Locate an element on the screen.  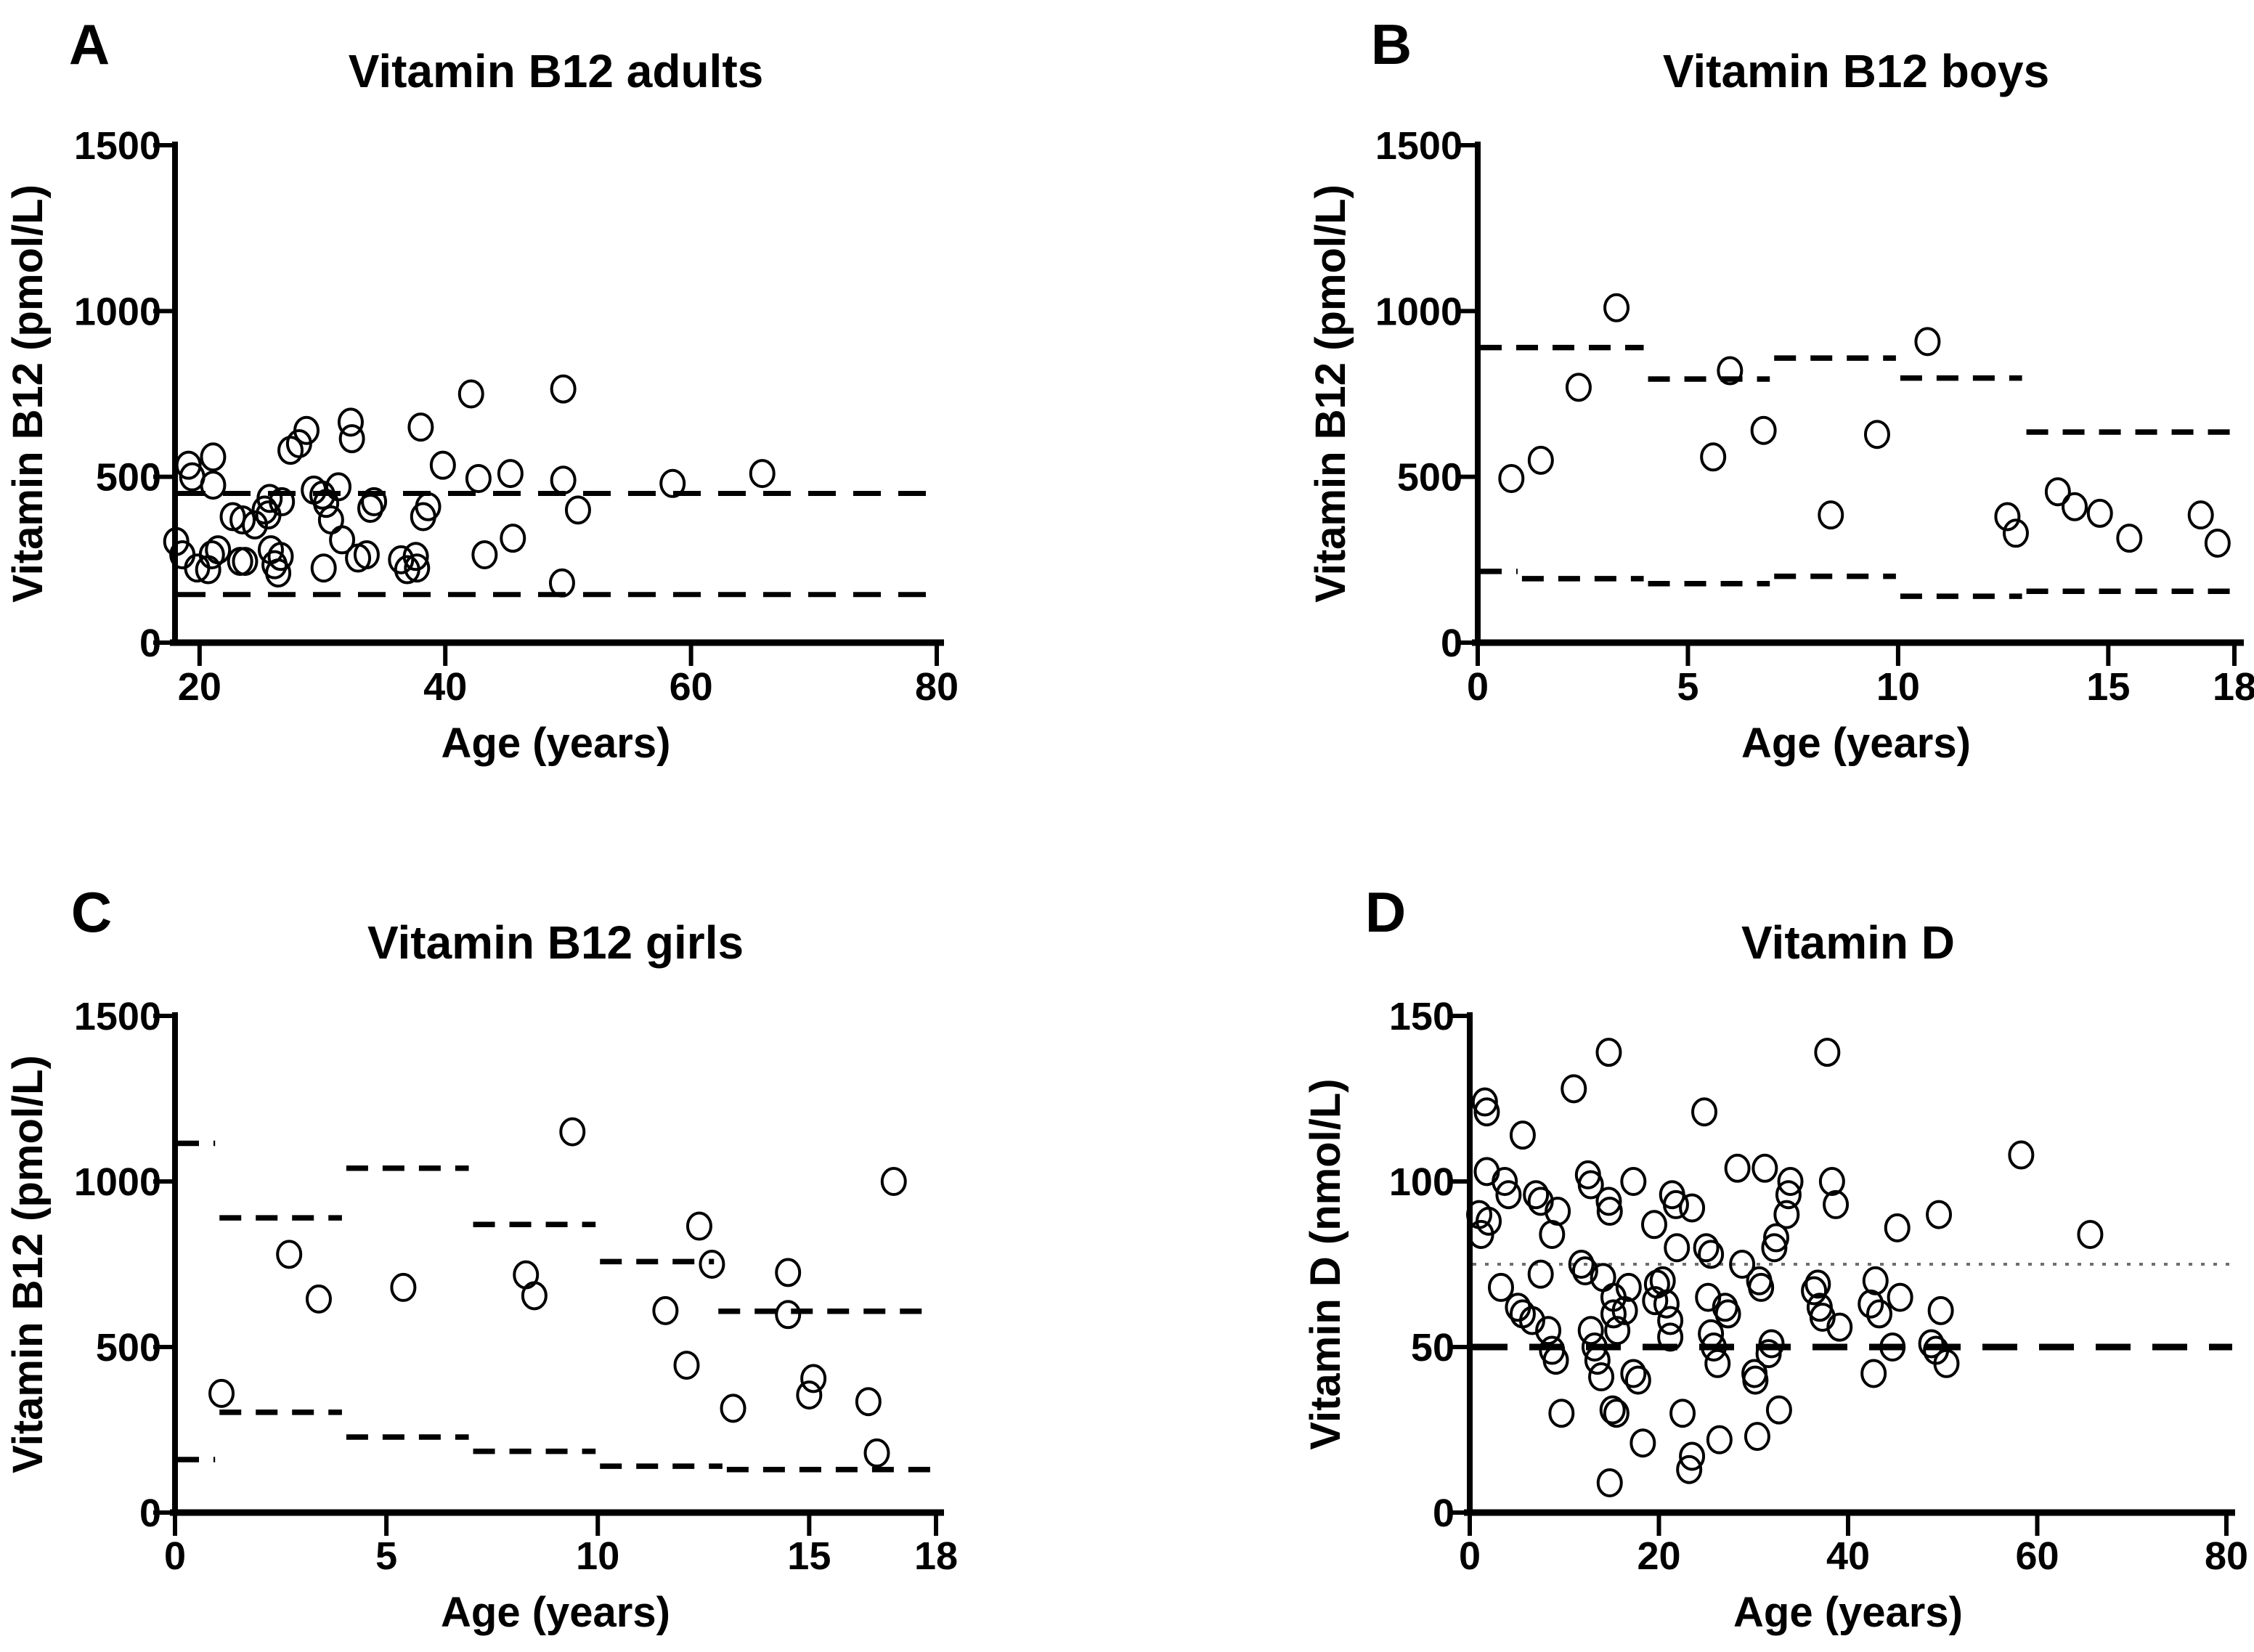
panel-c-y-tick-label: 1500 is located at coordinates (117, 1016).